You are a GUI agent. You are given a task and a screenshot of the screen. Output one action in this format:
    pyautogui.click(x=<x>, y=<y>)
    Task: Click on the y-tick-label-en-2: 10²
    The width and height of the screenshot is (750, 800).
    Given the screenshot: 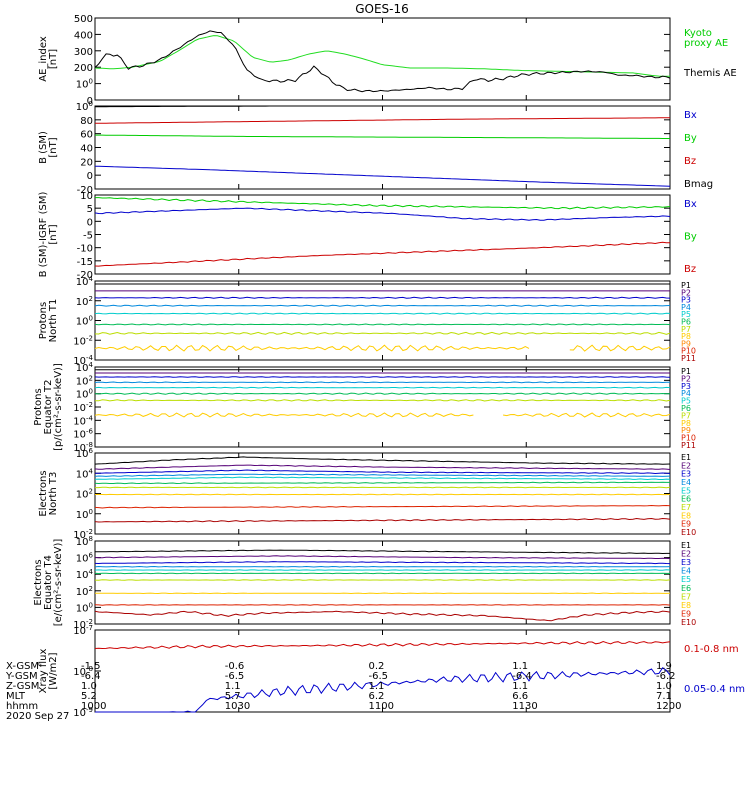 What is the action you would take?
    pyautogui.click(x=84, y=494)
    